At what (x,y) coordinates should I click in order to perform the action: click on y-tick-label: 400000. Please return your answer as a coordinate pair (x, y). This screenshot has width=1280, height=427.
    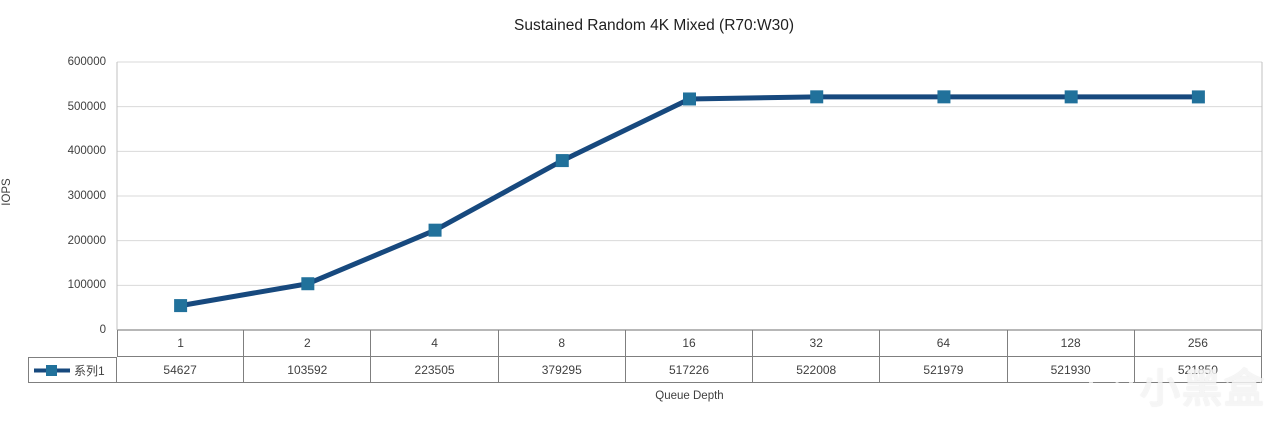
    Looking at the image, I should click on (86, 151).